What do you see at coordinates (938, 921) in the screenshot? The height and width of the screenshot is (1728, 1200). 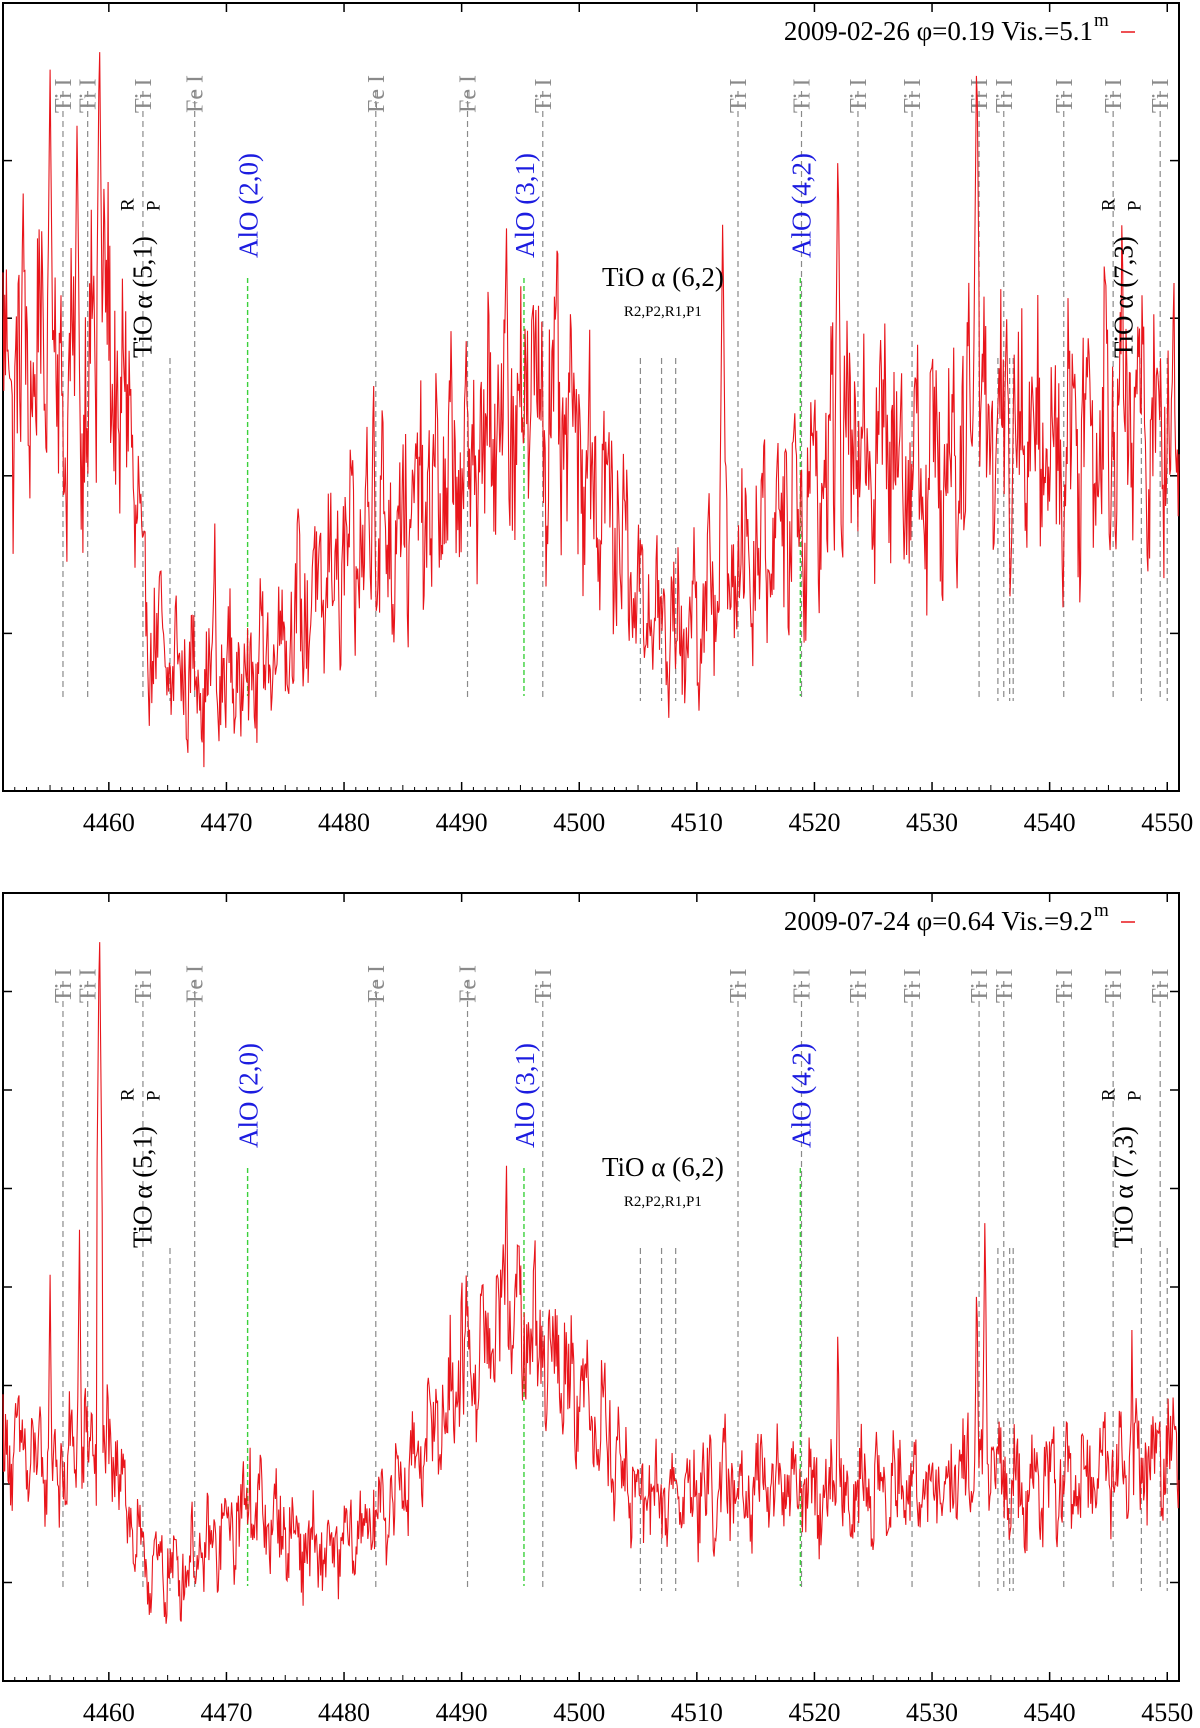 I see `legend-label: 2009-07-24 φ=0.64 Vis.=9.2` at bounding box center [938, 921].